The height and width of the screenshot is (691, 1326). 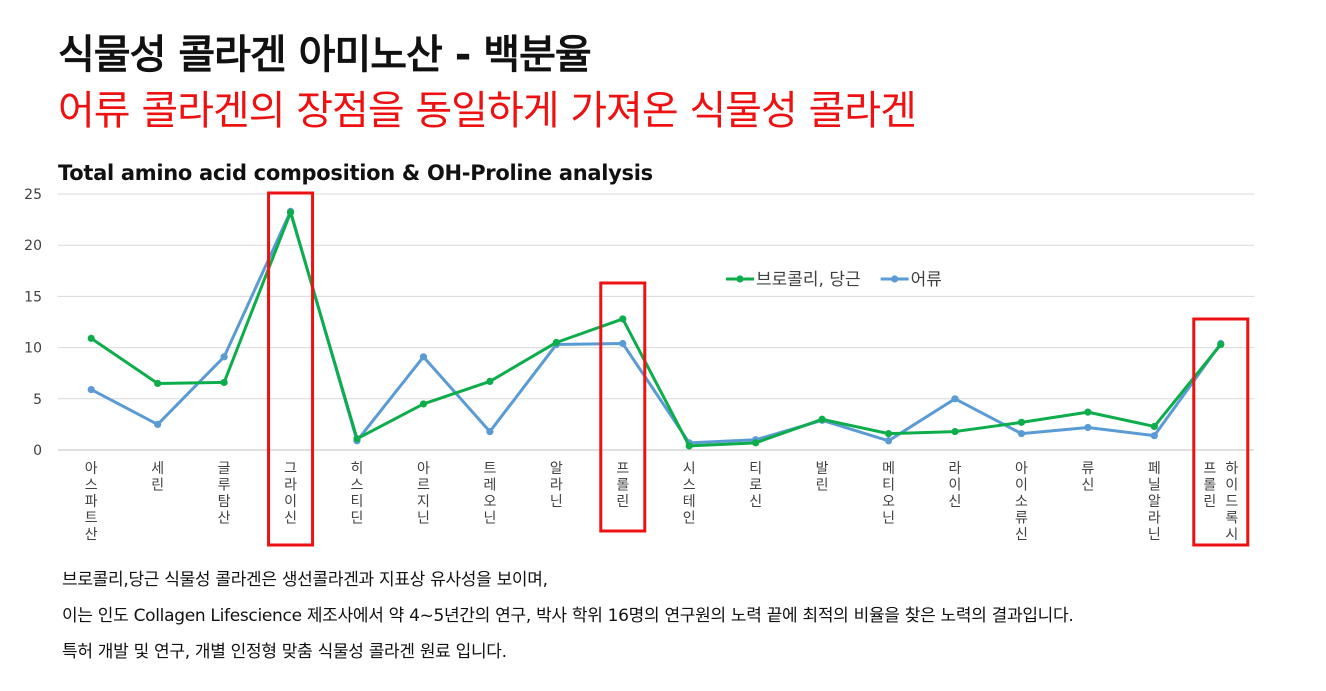 I want to click on page-subtitle: 어류 콜라겐의 장점을 동일하게 가져온 식물성 콜라겐, so click(x=487, y=111).